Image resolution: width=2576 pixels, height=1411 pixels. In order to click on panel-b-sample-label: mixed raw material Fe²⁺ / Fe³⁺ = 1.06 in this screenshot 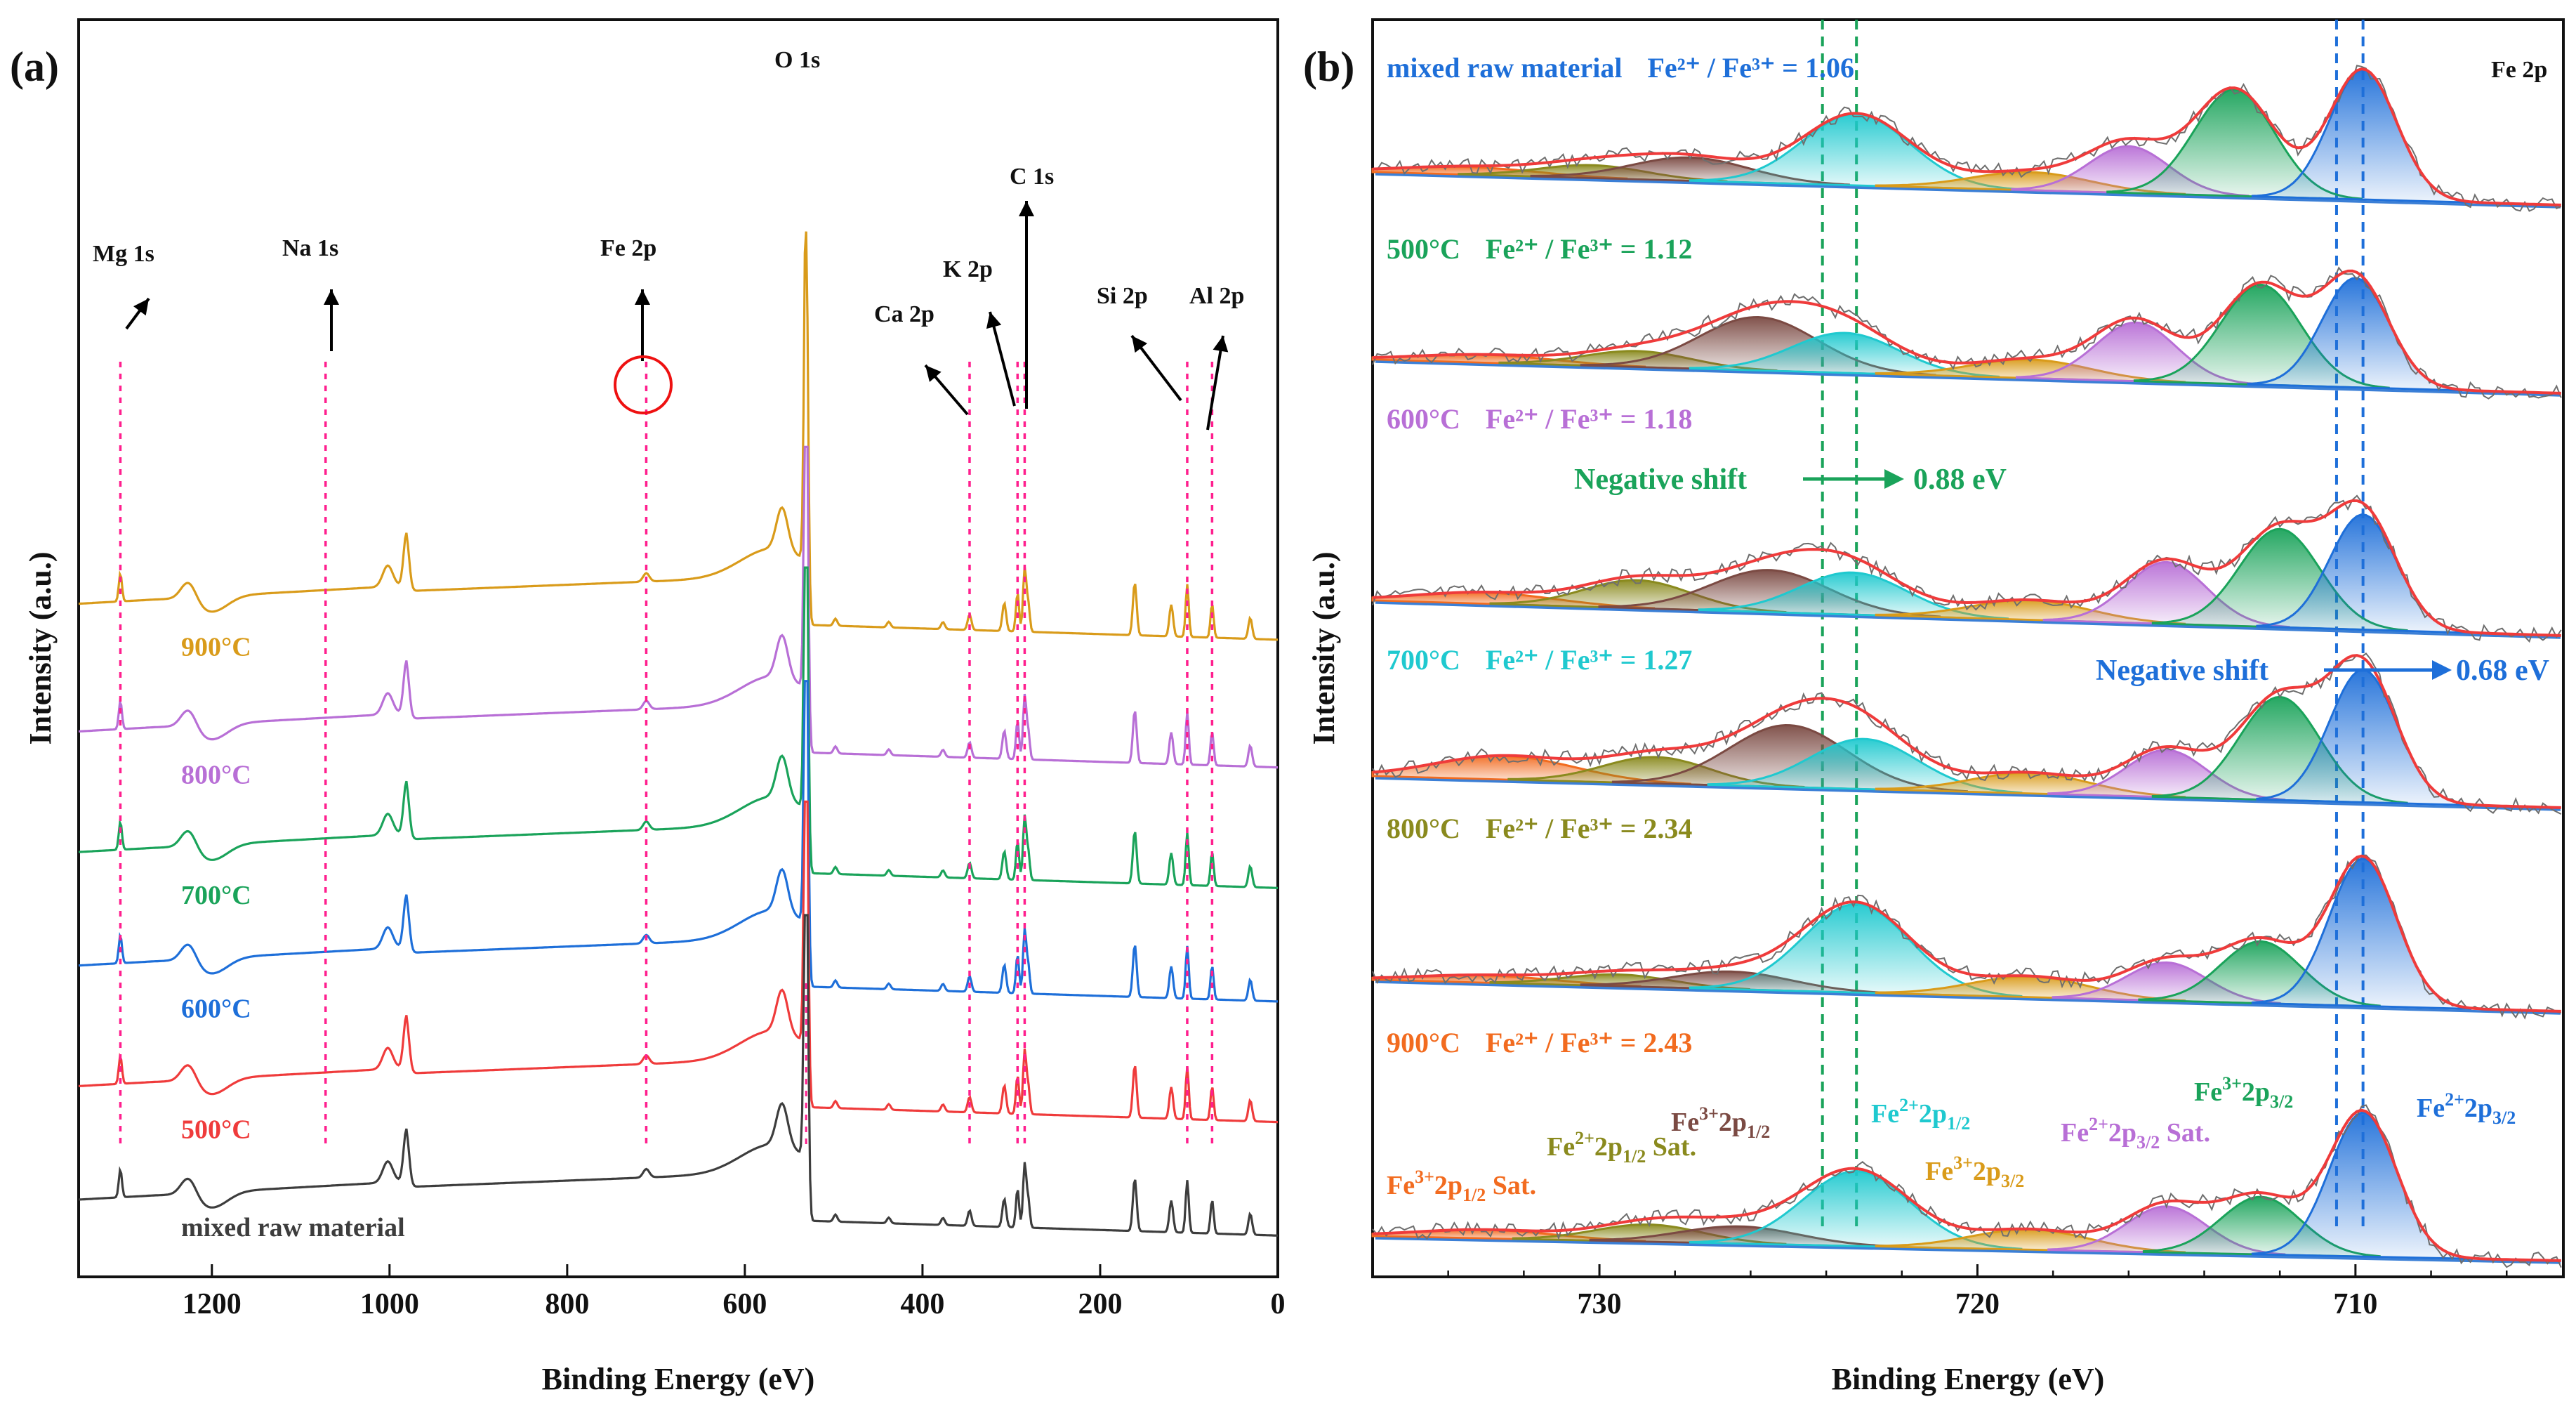, I will do `click(1620, 68)`.